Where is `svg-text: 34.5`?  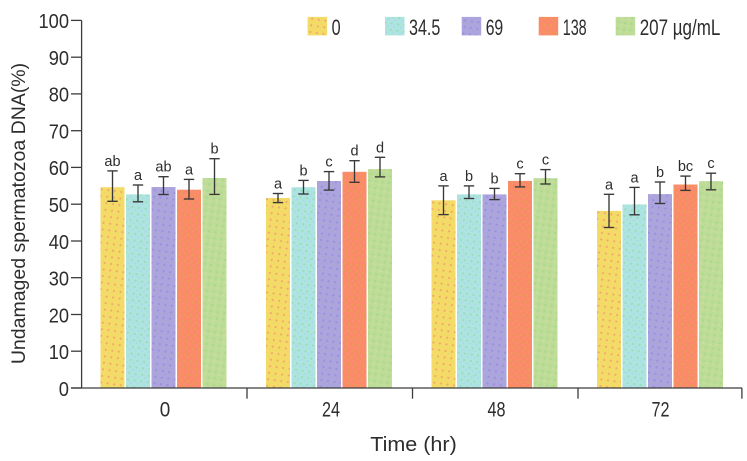
svg-text: 34.5 is located at coordinates (424, 27).